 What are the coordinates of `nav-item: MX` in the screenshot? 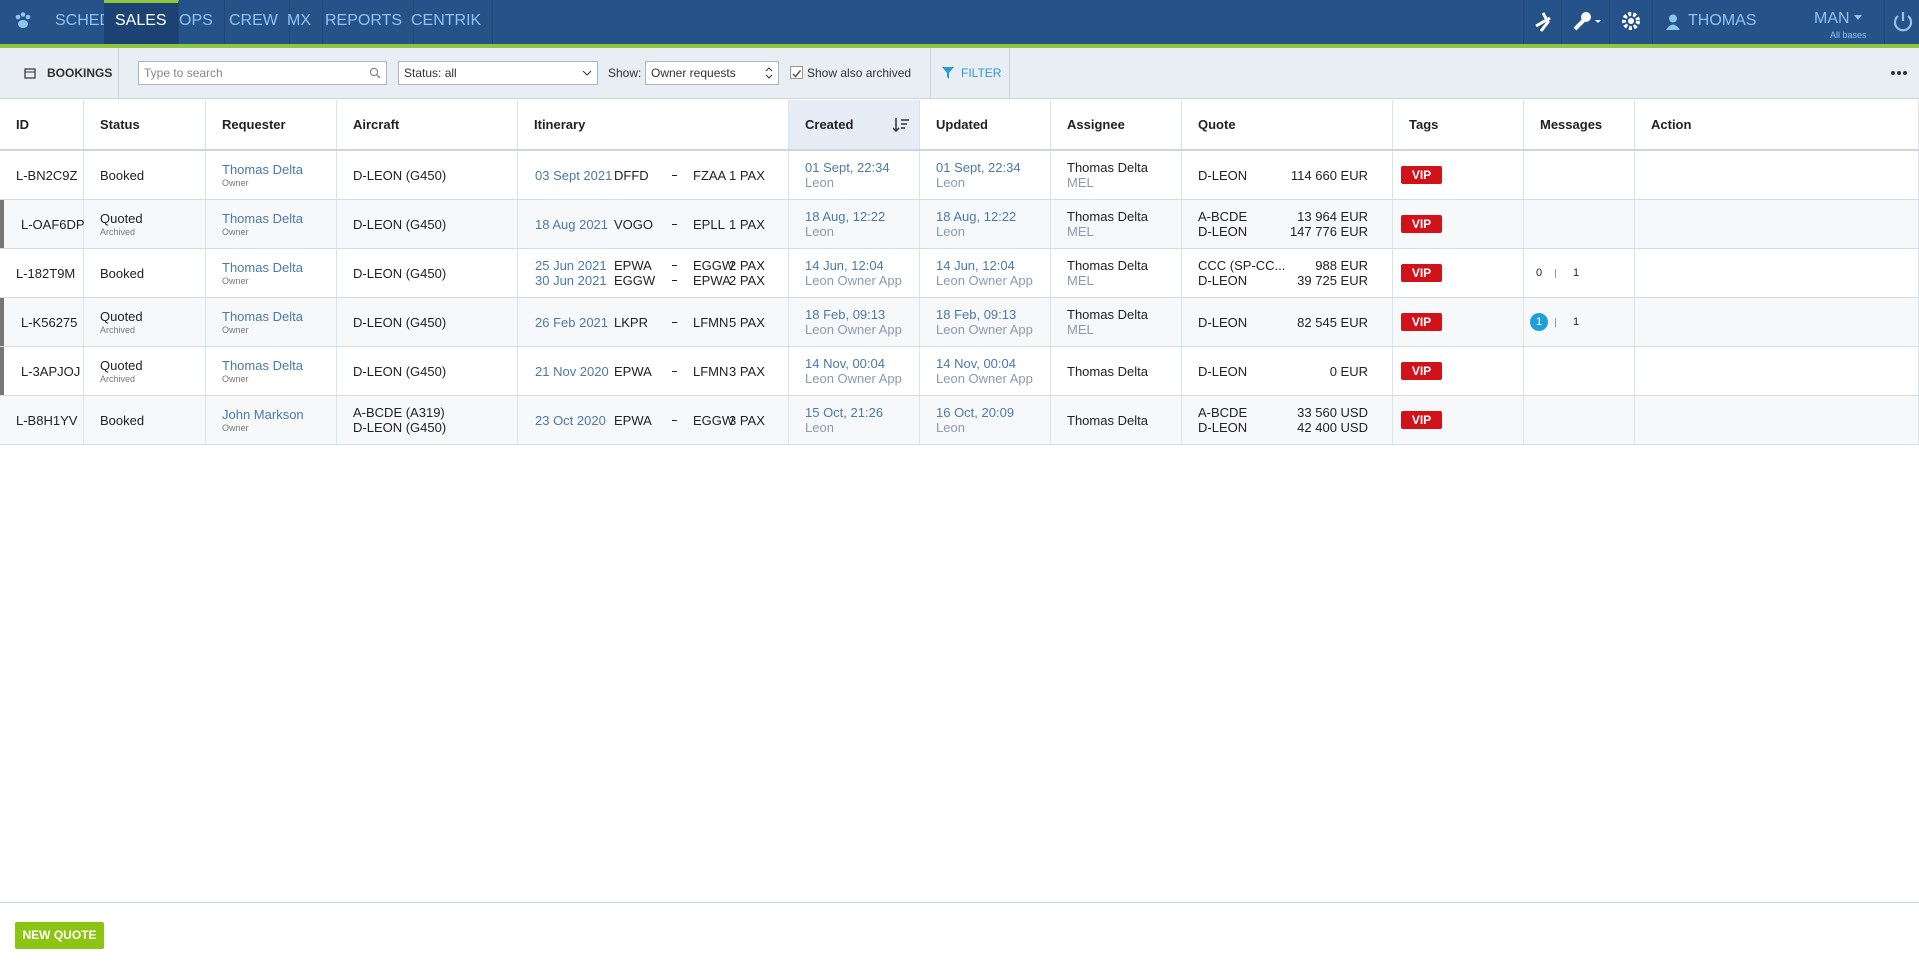 It's located at (299, 22).